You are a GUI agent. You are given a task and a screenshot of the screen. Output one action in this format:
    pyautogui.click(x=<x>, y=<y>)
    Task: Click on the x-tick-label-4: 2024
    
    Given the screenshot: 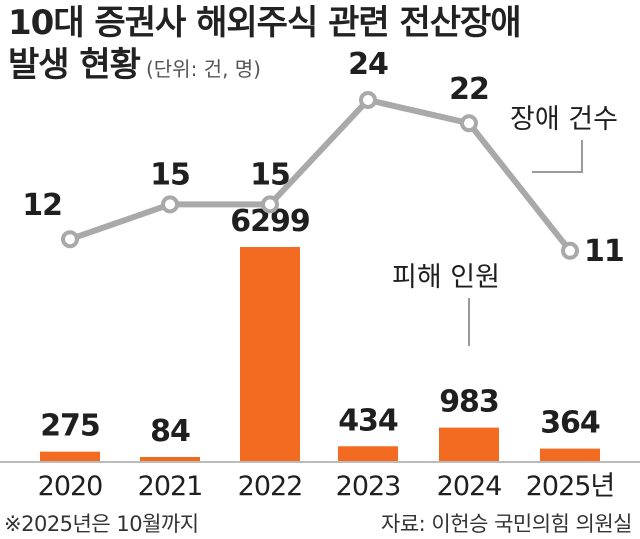 What is the action you would take?
    pyautogui.click(x=469, y=486)
    